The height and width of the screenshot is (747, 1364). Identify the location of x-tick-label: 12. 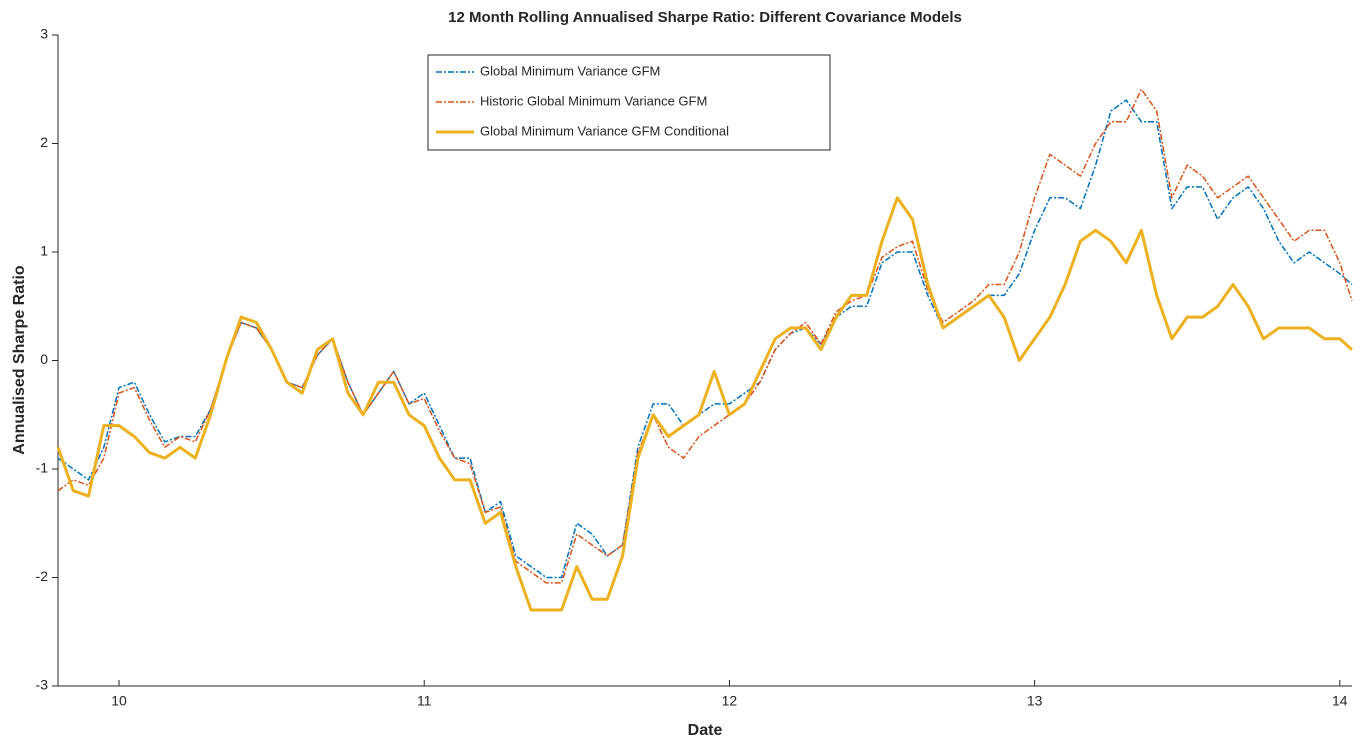
(730, 701).